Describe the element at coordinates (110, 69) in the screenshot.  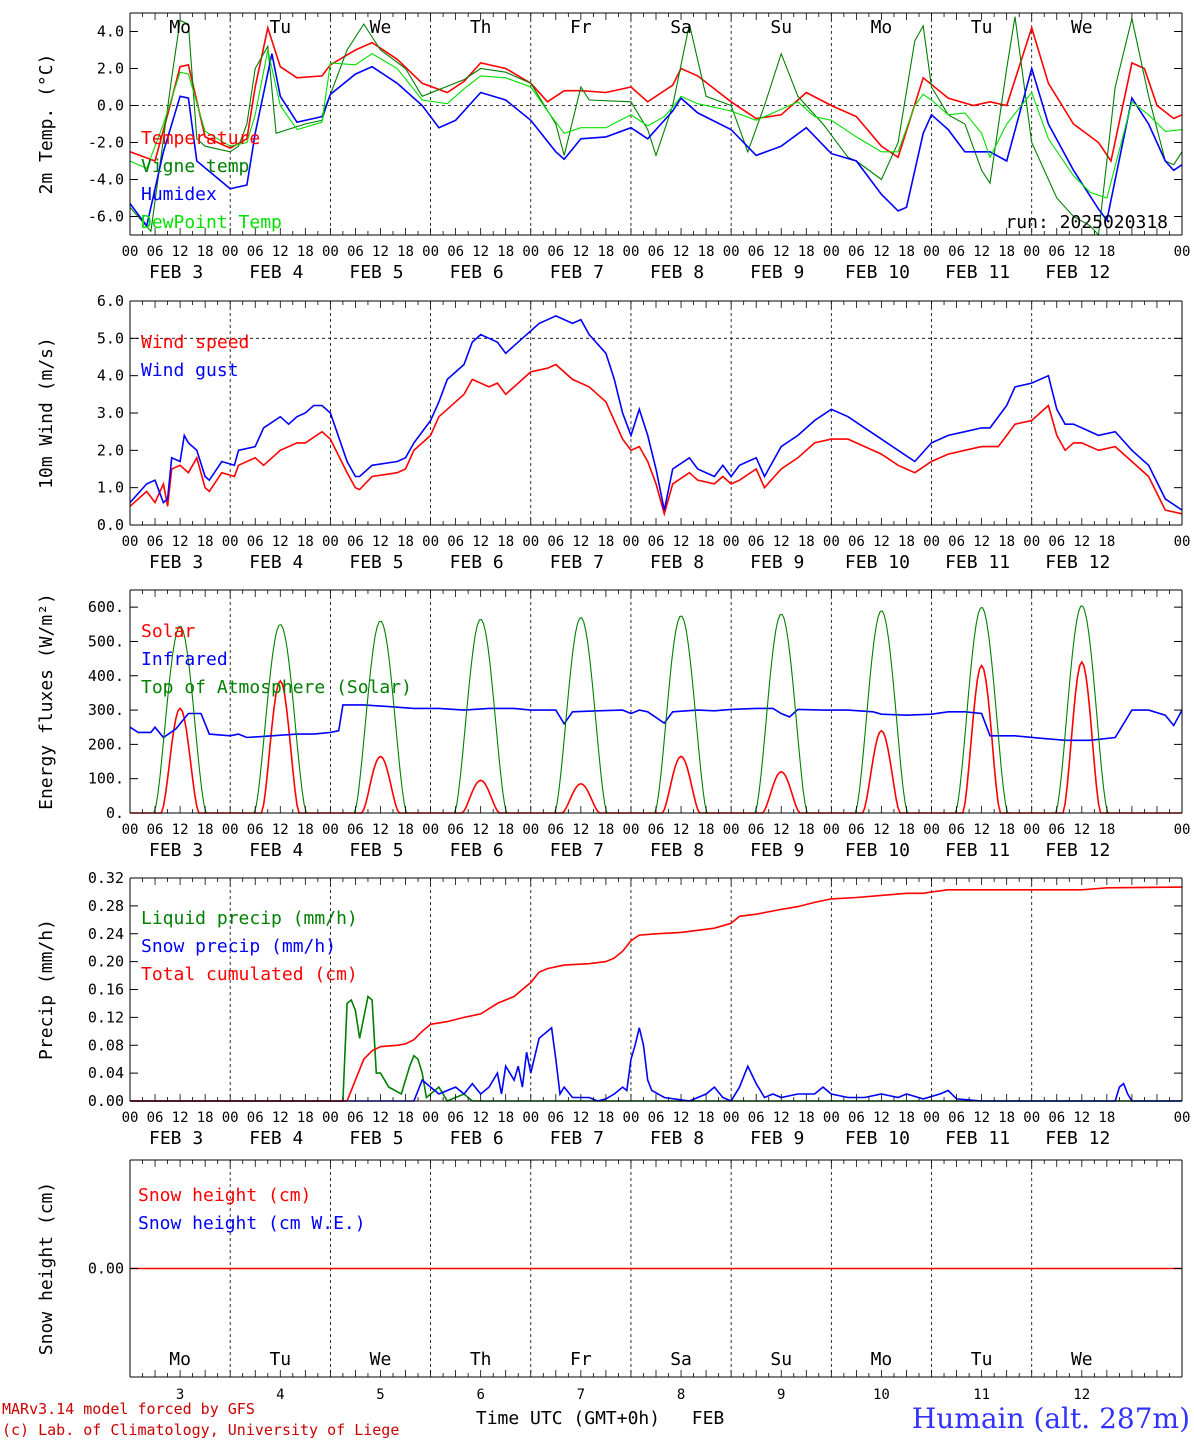
I see `y-tick-label: 2.0` at that location.